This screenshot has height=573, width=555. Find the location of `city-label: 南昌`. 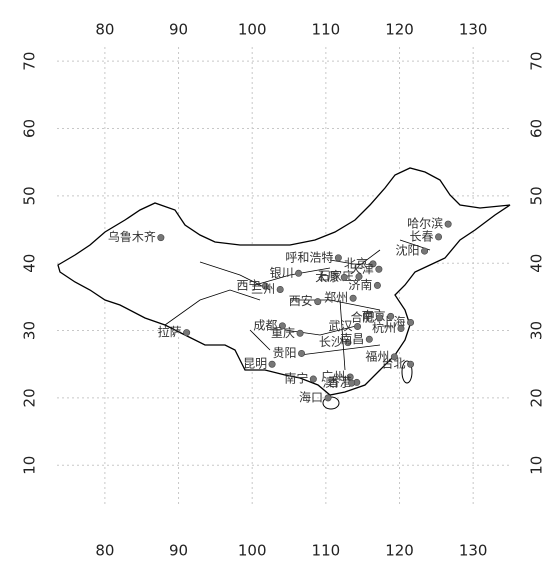

city-label: 南昌 is located at coordinates (352, 338).